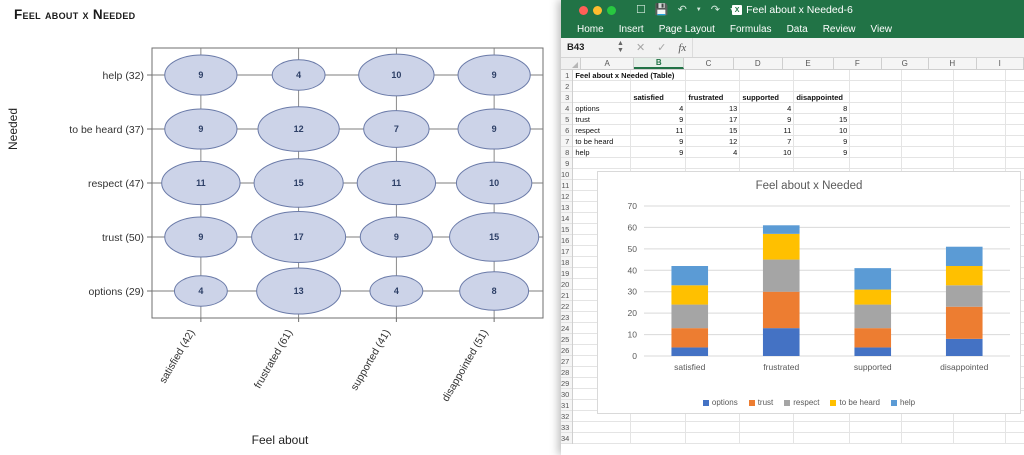 The image size is (1024, 455). I want to click on cell-A33, so click(602, 427).